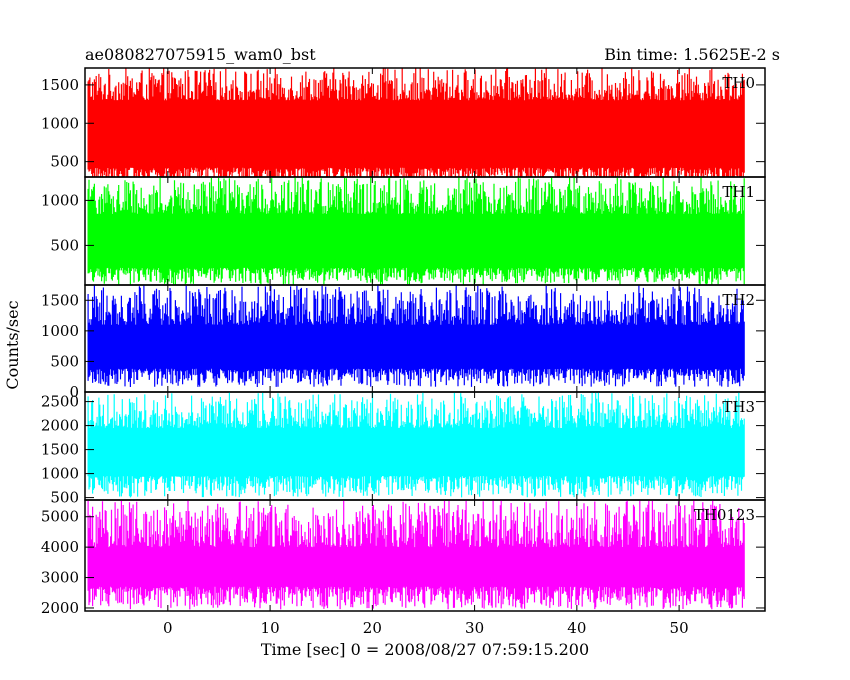 The image size is (850, 680). I want to click on panel-th0: 500 1000 1500 TH0, so click(403, 122).